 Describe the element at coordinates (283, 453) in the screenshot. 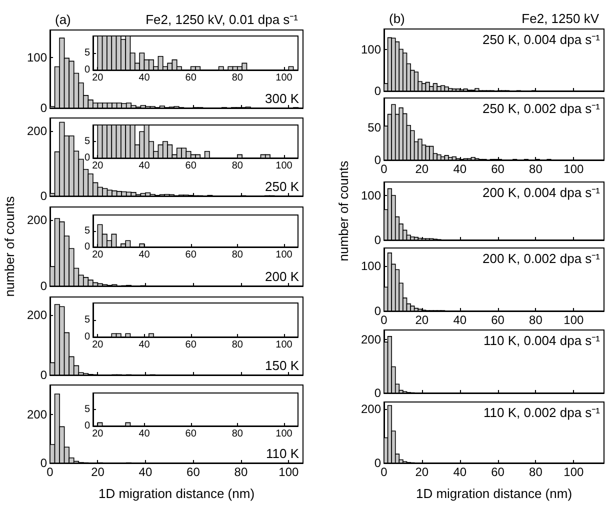

I see `annotation: 110 K` at that location.